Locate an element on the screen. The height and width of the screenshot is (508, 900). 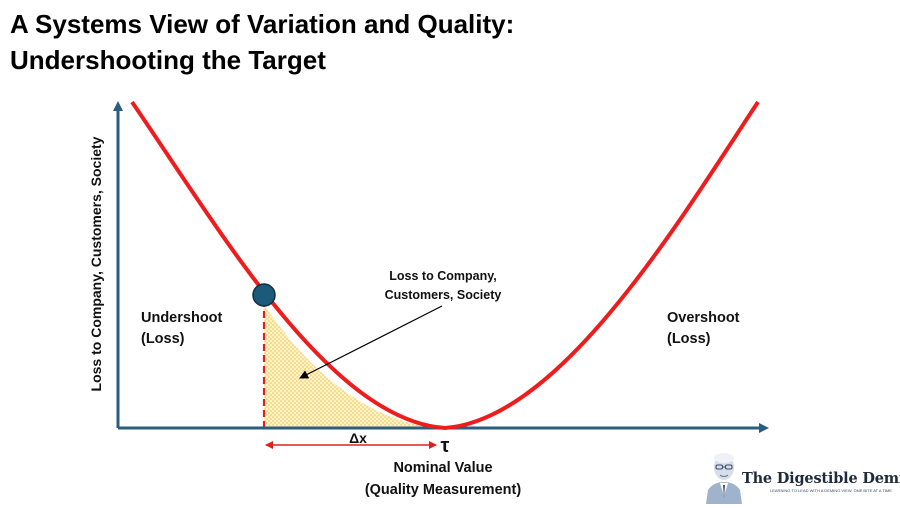
target-symbol: τ is located at coordinates (445, 446).